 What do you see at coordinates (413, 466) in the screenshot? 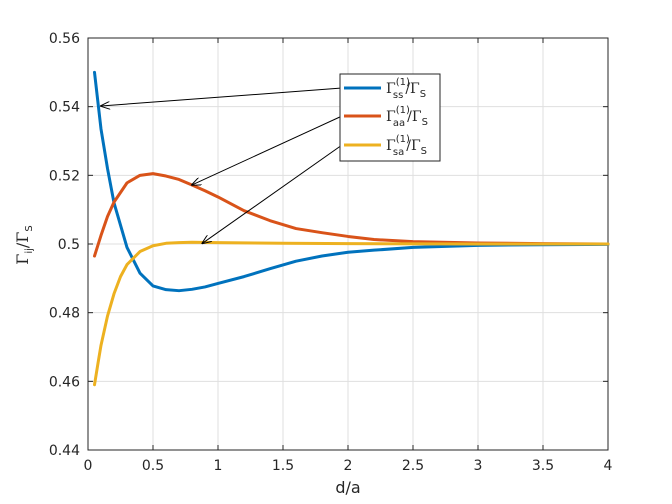
I see `x-tick-label: 2.5` at bounding box center [413, 466].